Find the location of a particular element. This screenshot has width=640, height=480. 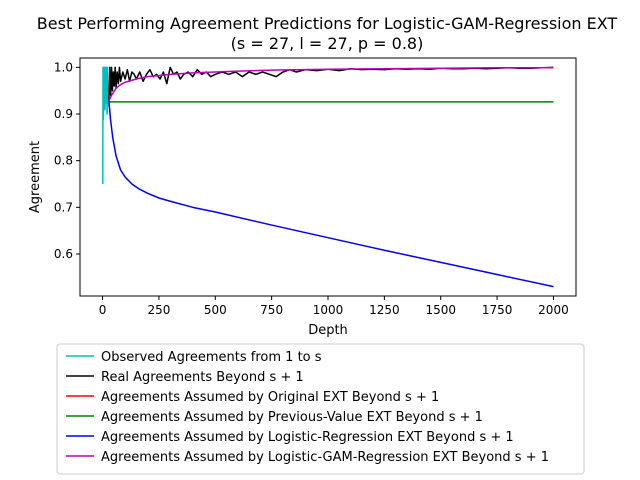

legend-entry: Real Agreements Beyond s + 1 is located at coordinates (202, 377).